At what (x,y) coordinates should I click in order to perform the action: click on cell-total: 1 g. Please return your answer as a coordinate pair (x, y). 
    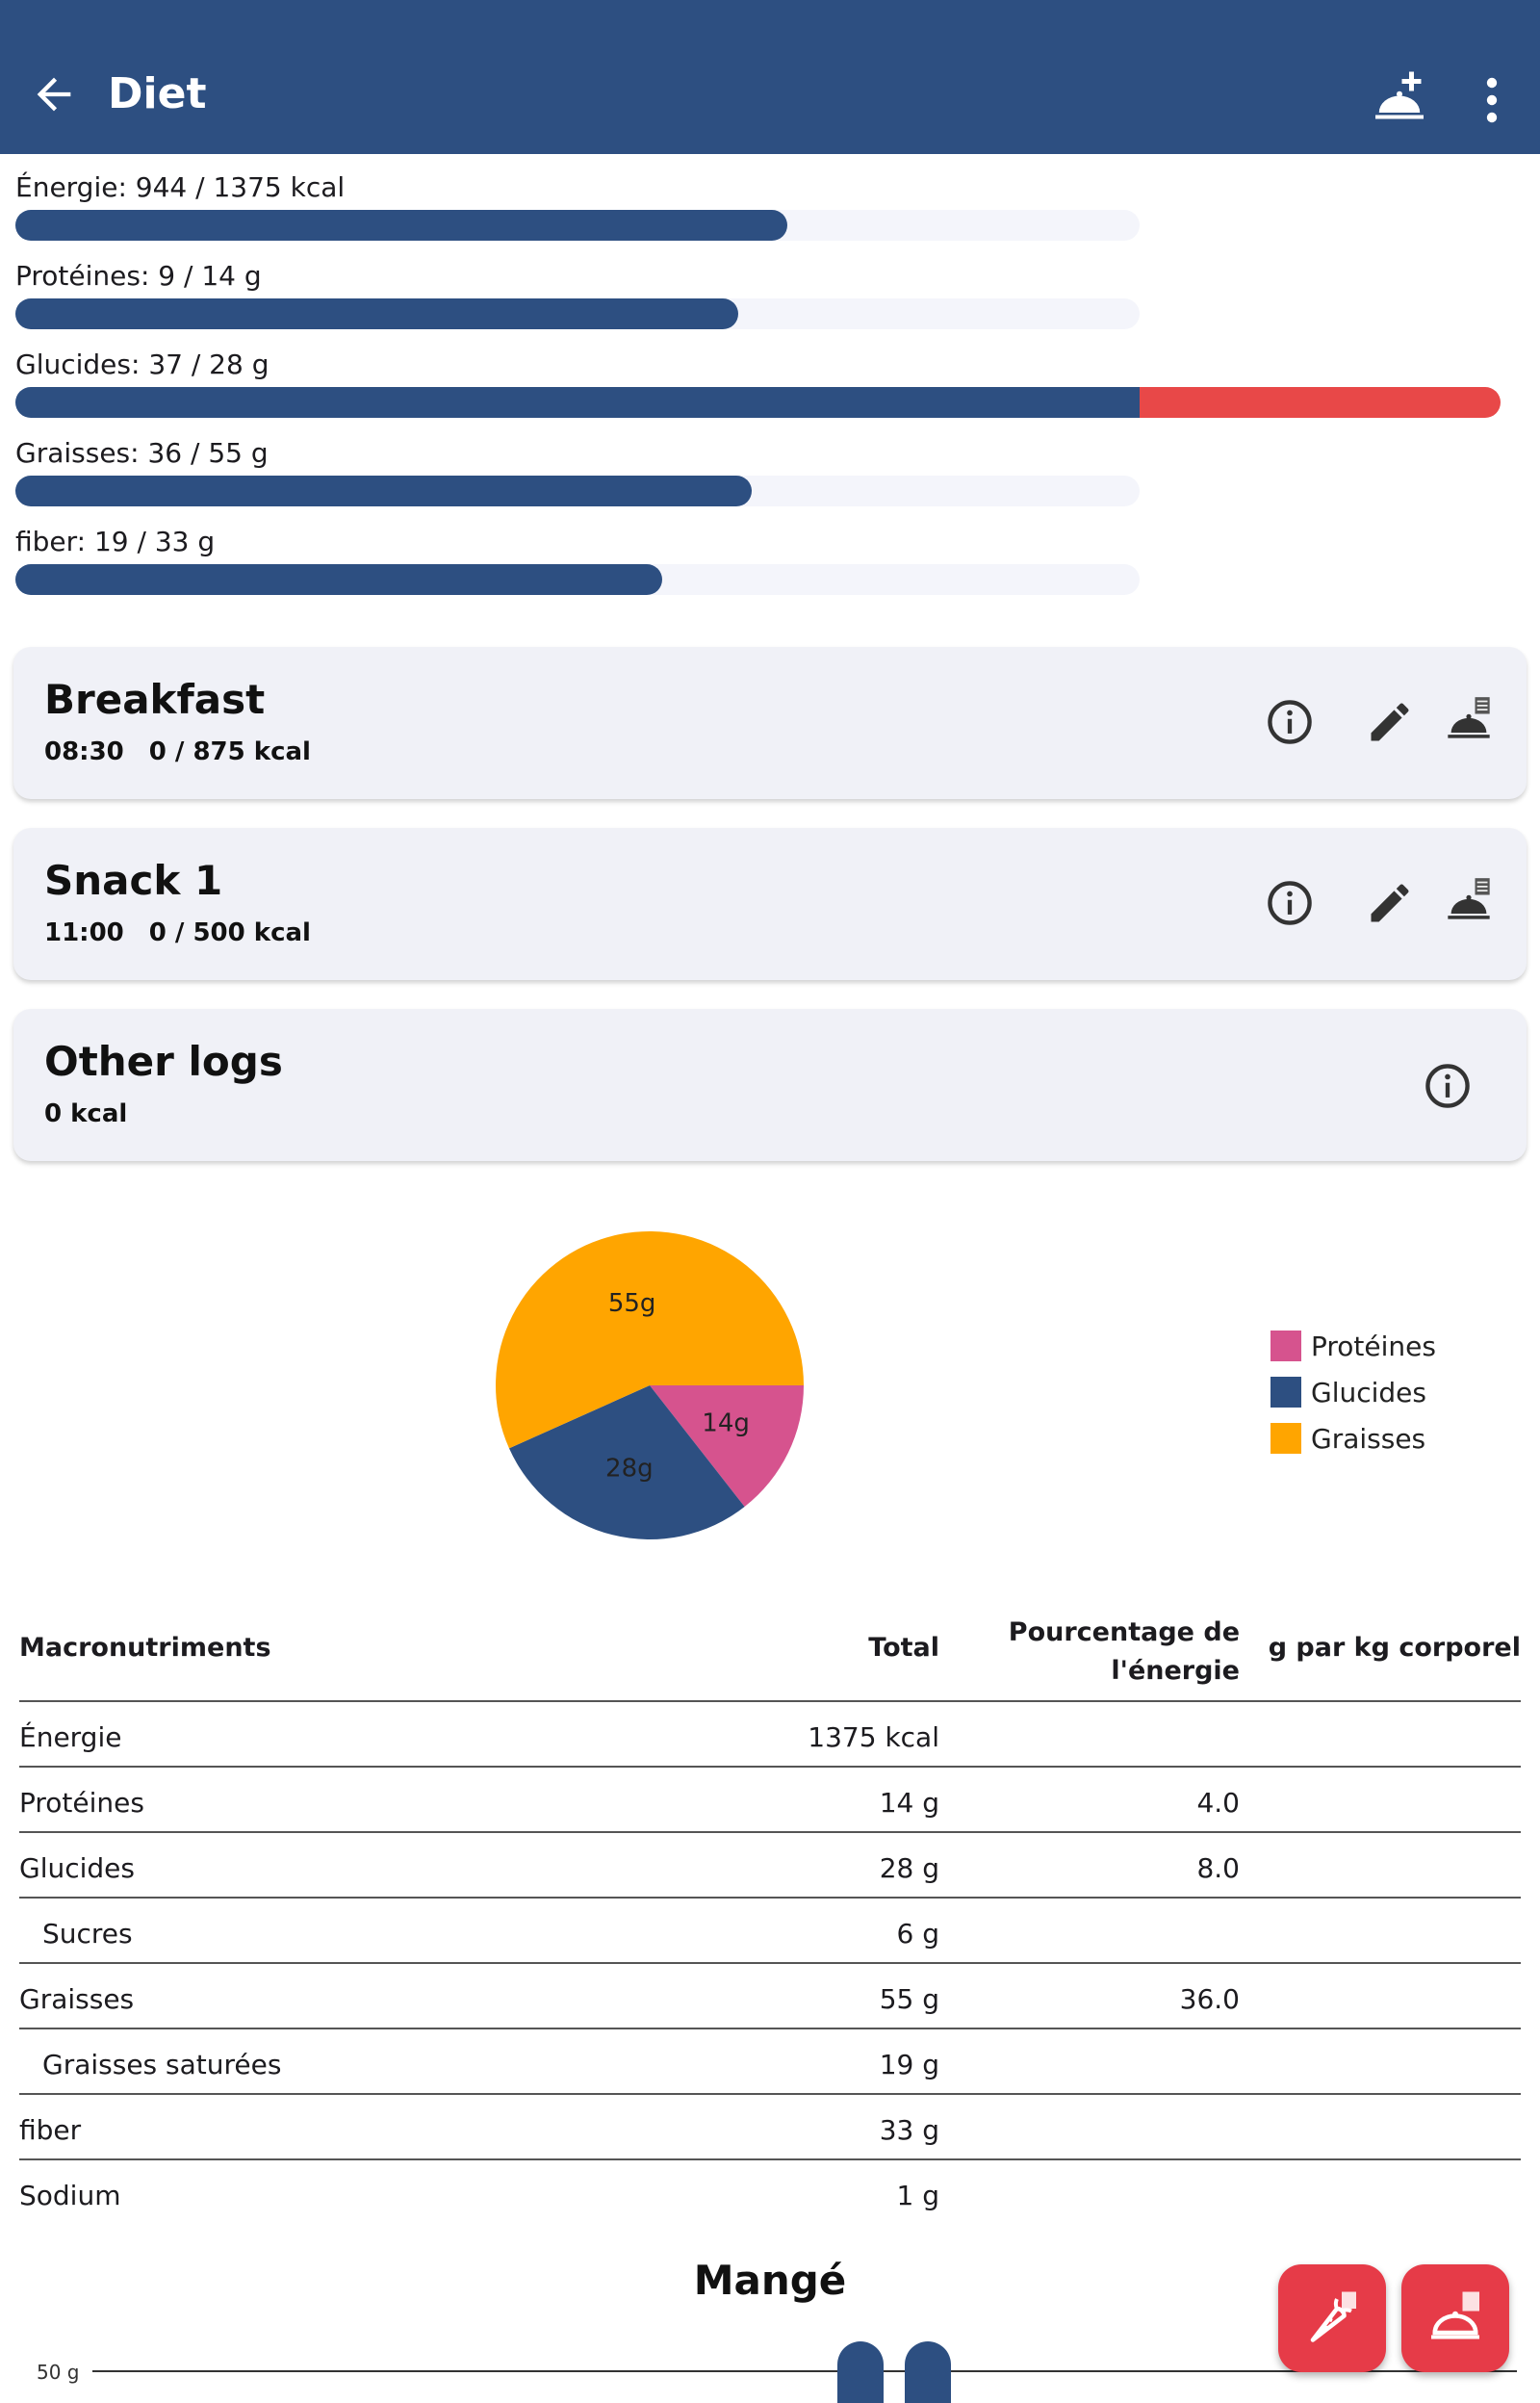
    Looking at the image, I should click on (918, 2195).